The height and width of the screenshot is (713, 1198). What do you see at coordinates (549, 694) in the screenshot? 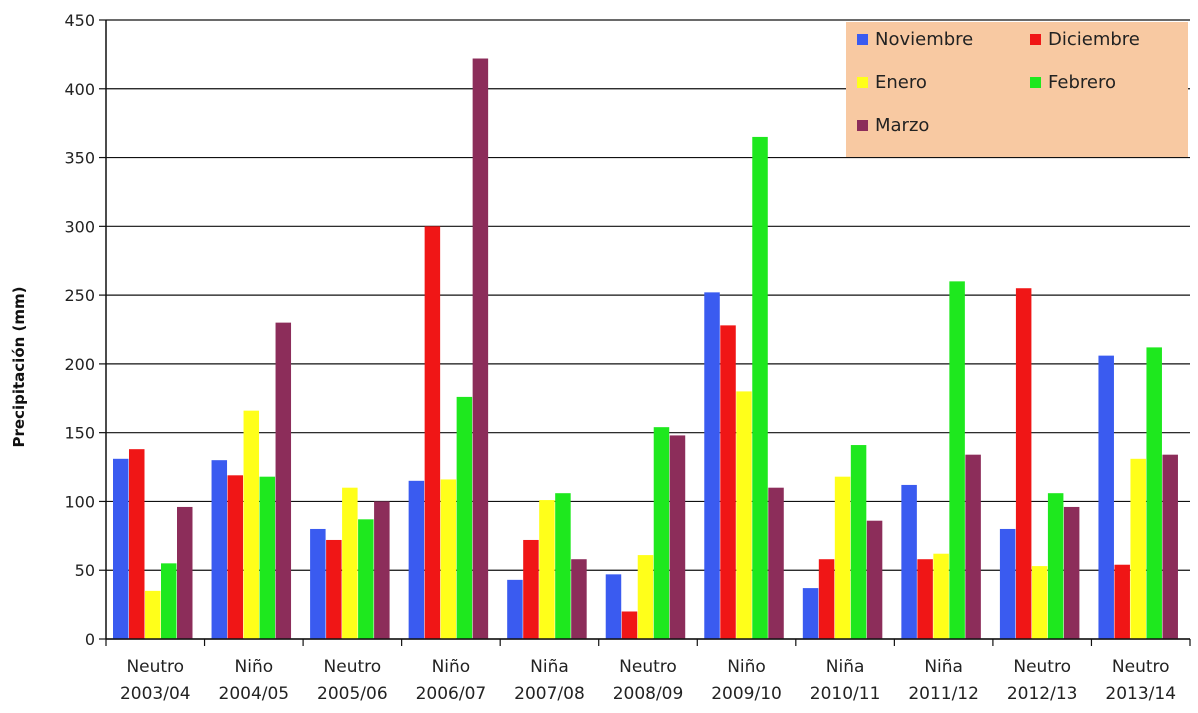
I see `x-tick-label: 2007/08` at bounding box center [549, 694].